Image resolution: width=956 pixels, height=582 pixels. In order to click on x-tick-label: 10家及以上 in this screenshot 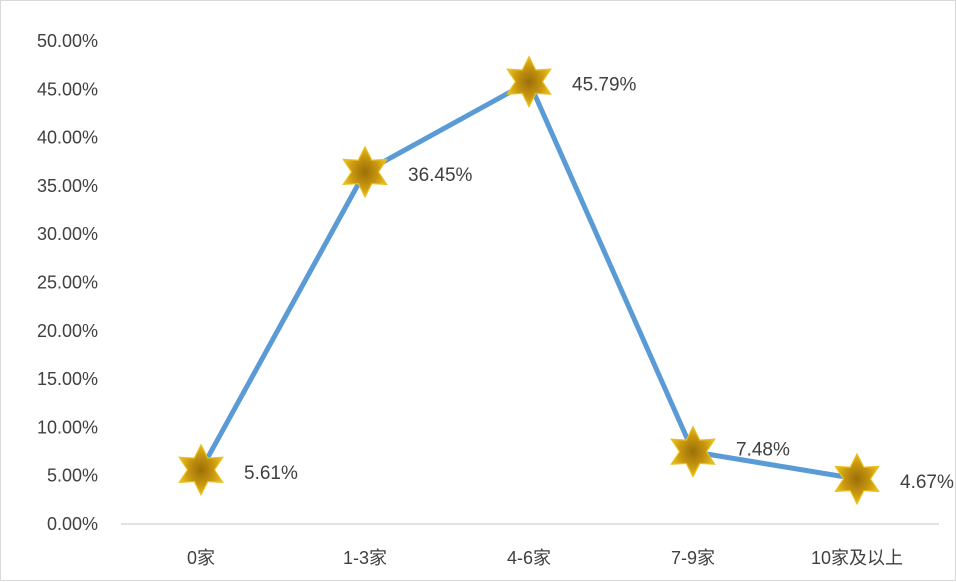, I will do `click(857, 558)`.